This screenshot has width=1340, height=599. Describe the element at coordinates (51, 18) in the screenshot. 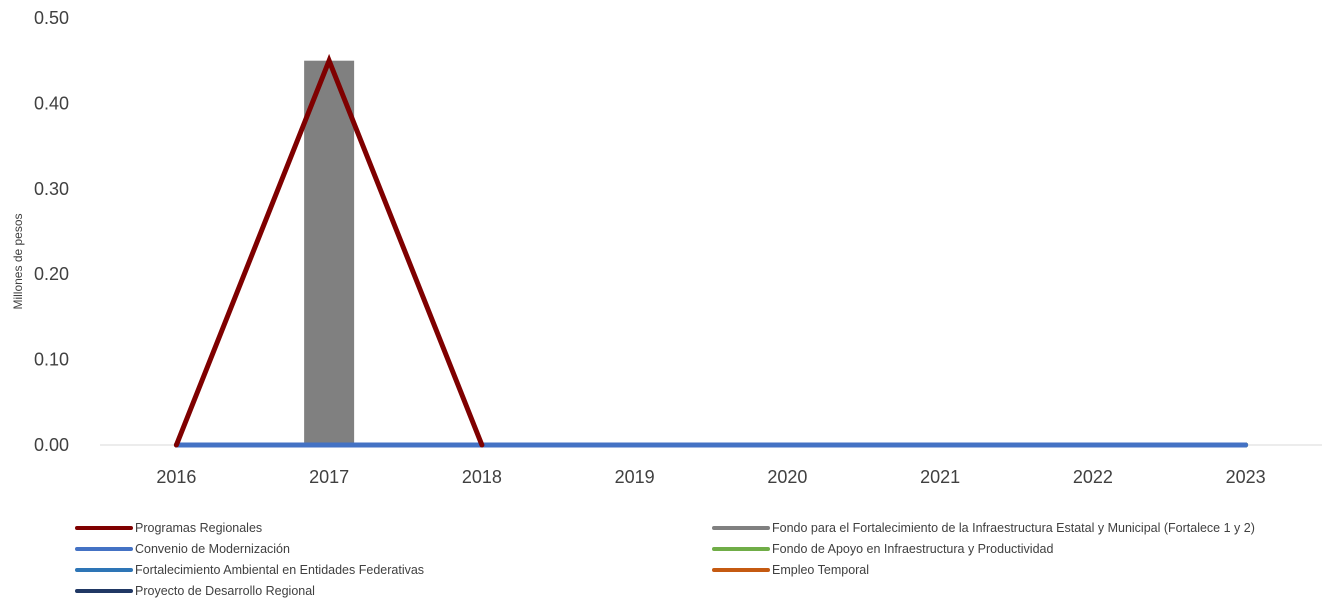

I see `y-tick-label: 0.50` at that location.